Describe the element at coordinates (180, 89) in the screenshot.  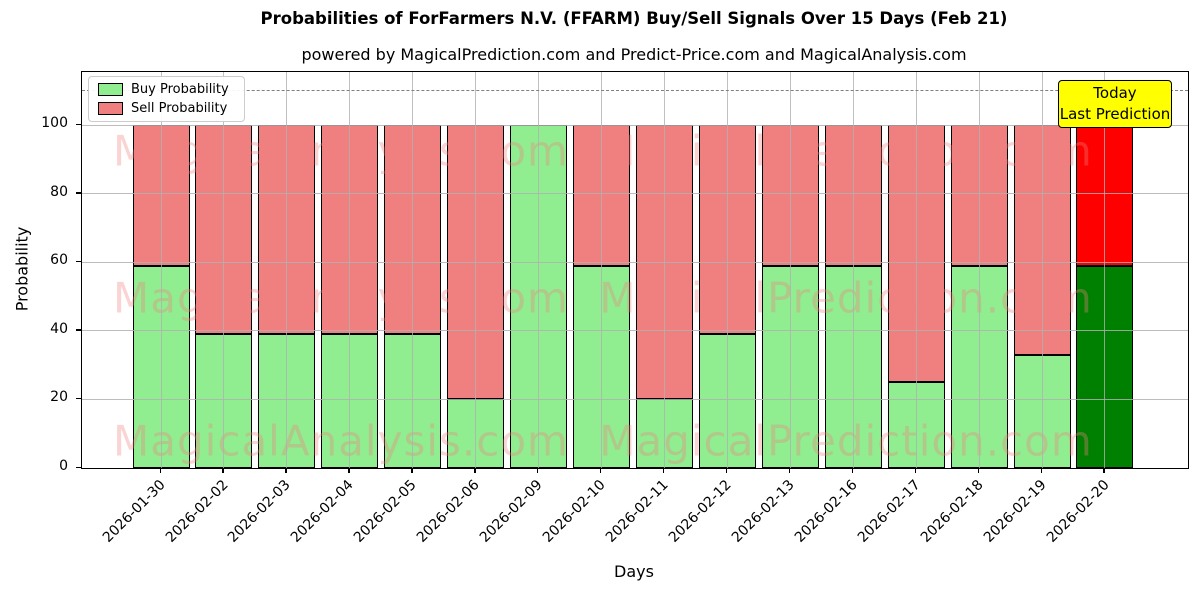
I see `legend-label-buy: Buy Probability` at that location.